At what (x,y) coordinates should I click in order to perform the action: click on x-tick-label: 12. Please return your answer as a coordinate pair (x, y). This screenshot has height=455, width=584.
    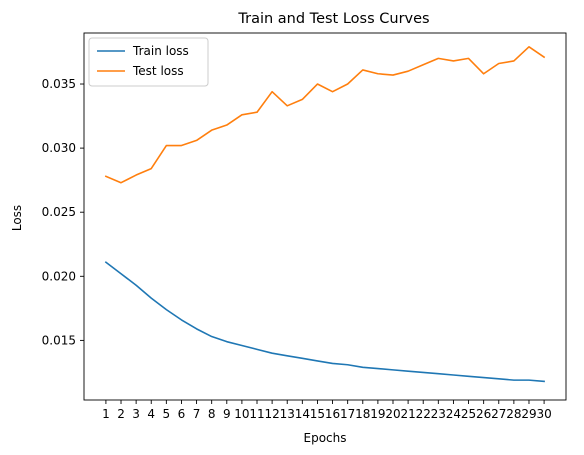
    Looking at the image, I should click on (271, 414).